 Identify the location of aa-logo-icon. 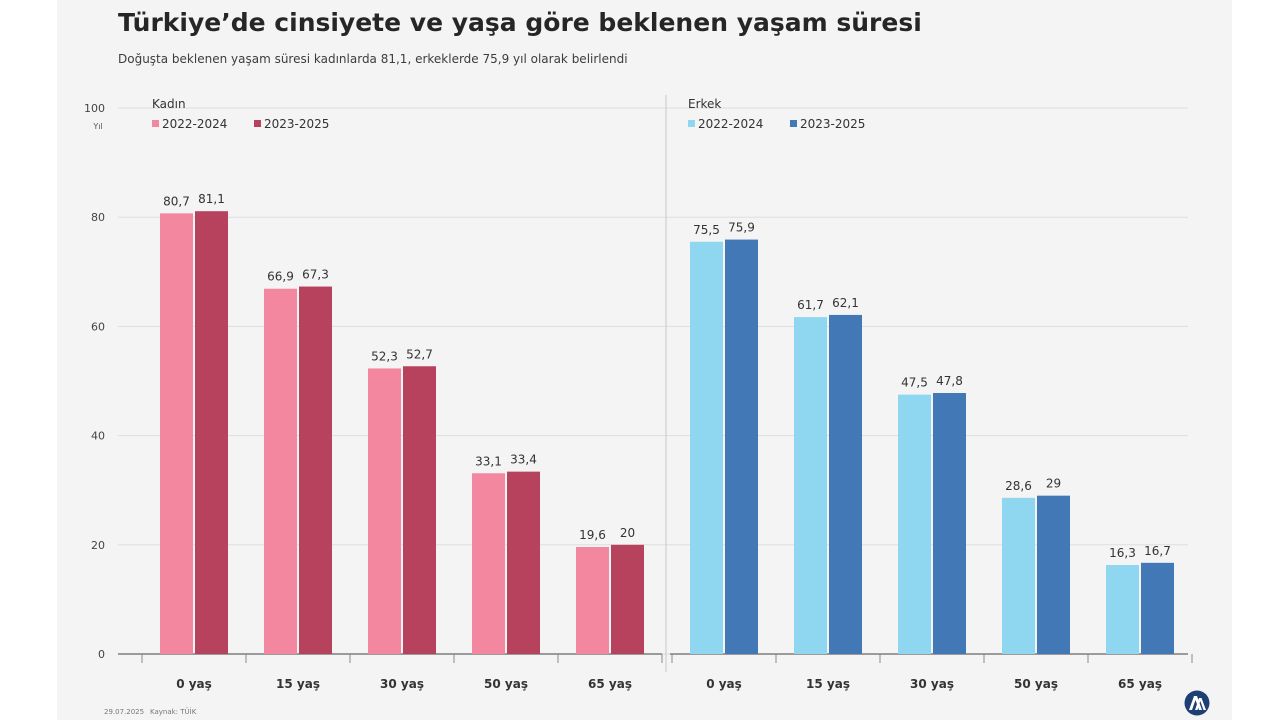
(1197, 703).